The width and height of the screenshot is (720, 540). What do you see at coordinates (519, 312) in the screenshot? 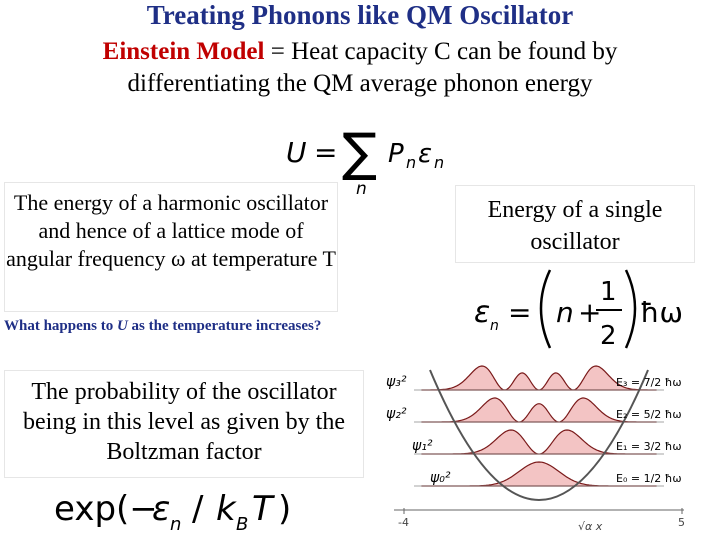
I see `level-equals: =` at bounding box center [519, 312].